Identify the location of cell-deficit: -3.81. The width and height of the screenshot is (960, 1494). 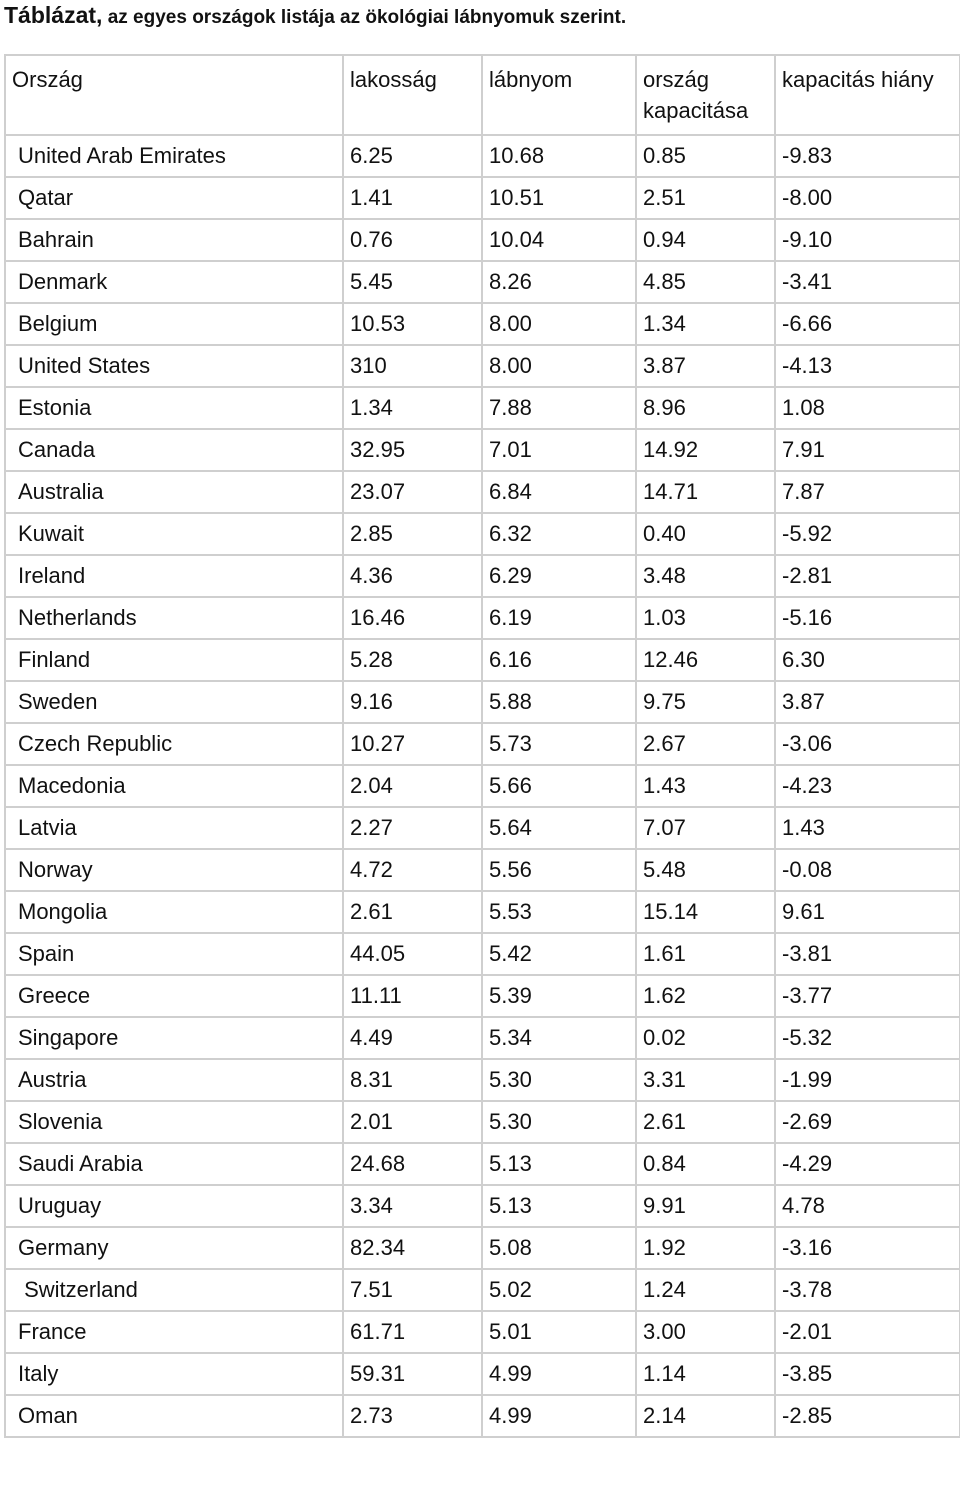
(867, 954).